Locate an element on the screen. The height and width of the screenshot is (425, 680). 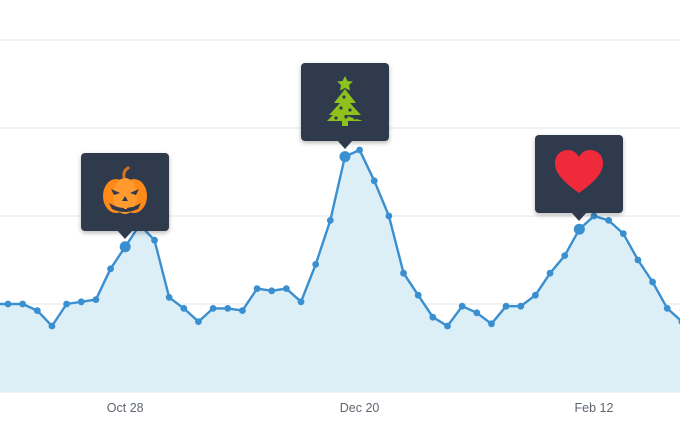
x-axis-ticks: Oct 28 Dec 20 Feb 12 is located at coordinates (360, 408).